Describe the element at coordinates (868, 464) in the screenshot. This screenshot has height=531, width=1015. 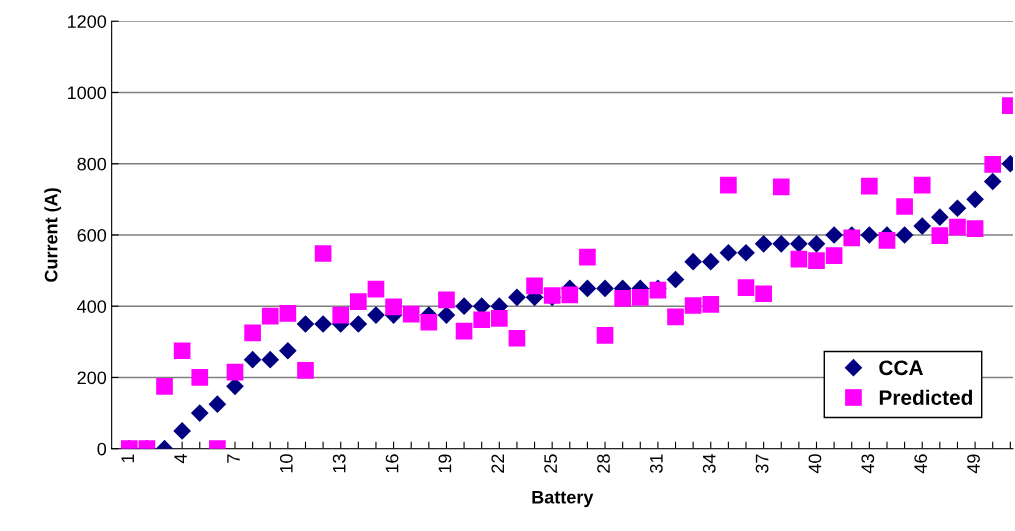
I see `x-tick-label: 43` at that location.